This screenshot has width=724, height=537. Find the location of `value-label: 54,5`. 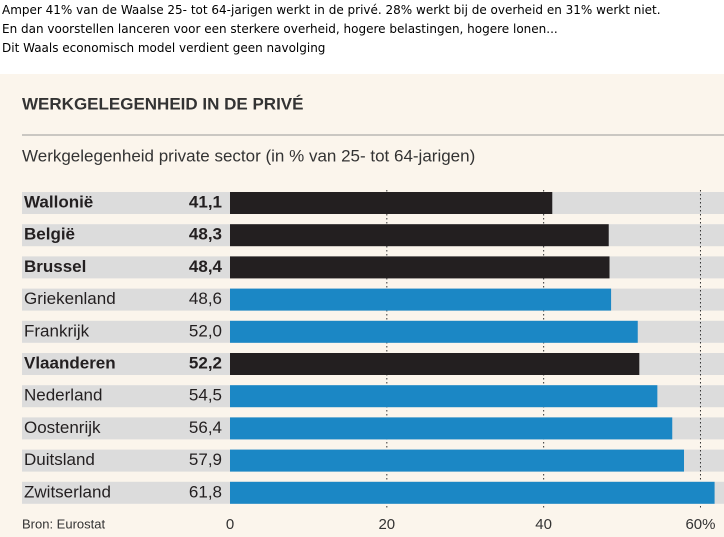

value-label: 54,5 is located at coordinates (205, 395).